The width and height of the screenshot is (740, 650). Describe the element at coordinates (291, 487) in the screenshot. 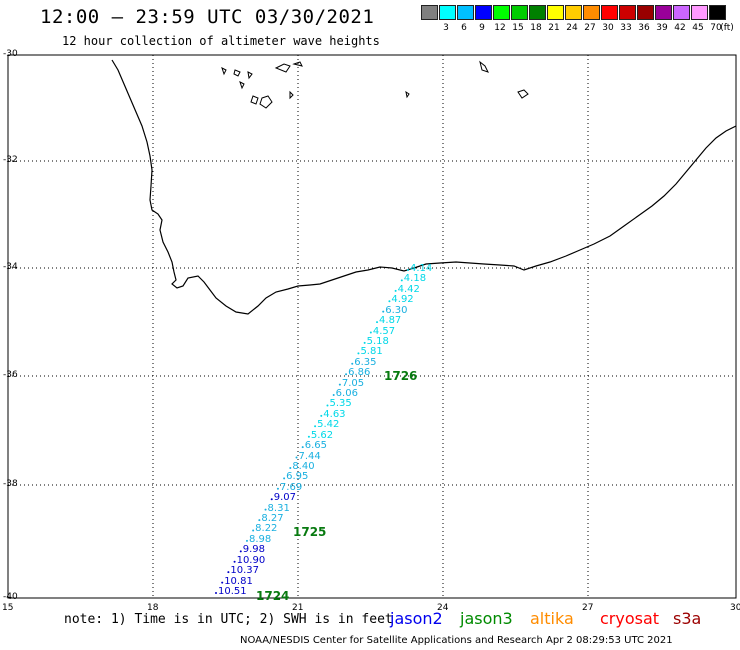

I see `swh-value: 7.69` at that location.